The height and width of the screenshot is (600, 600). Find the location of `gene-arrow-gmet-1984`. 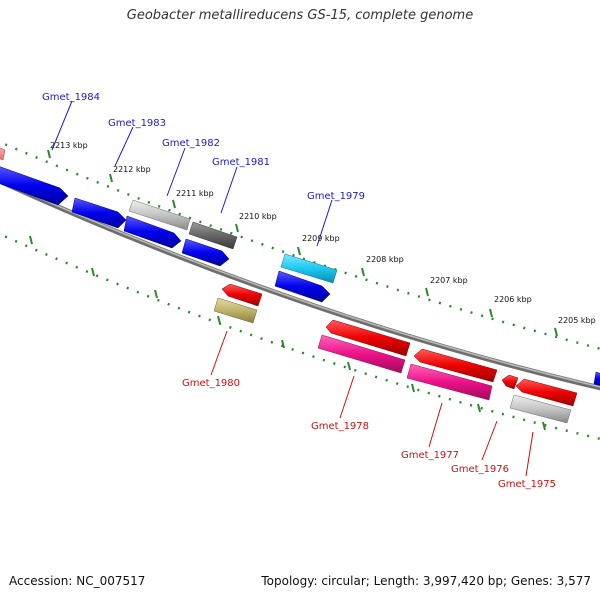

gene-arrow-gmet-1984 is located at coordinates (34, 186).